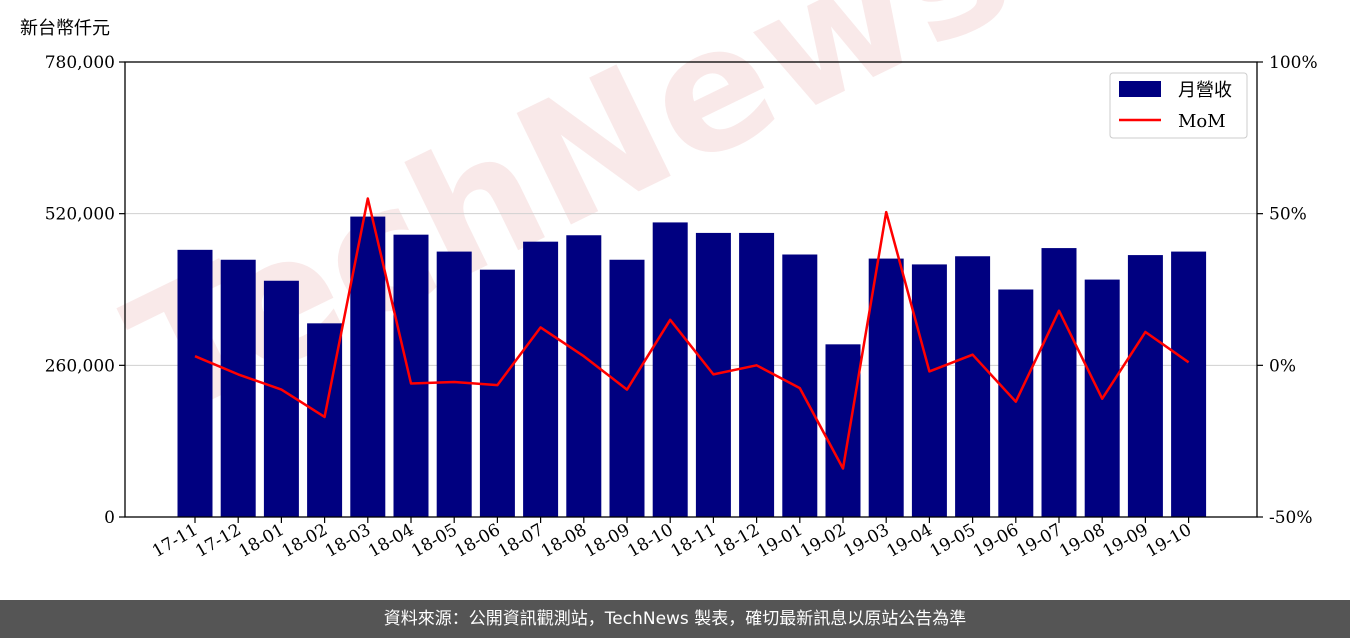 The height and width of the screenshot is (638, 1350). What do you see at coordinates (1125, 541) in the screenshot?
I see `x-tick-label: 19-09` at bounding box center [1125, 541].